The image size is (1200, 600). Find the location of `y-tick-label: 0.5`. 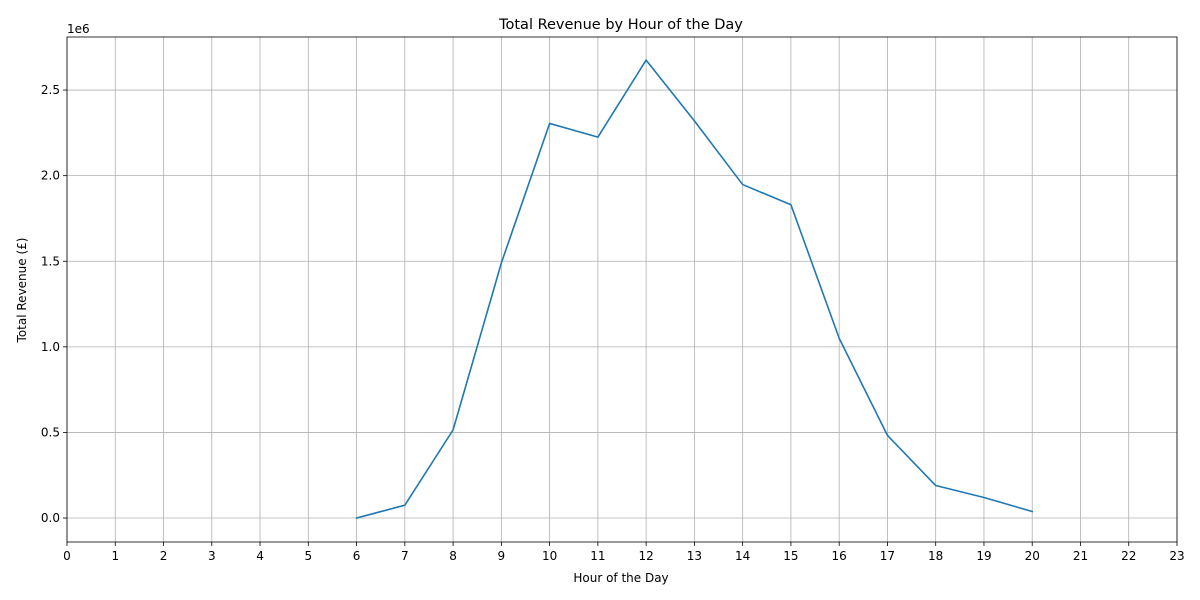

y-tick-label: 0.5 is located at coordinates (50, 432).